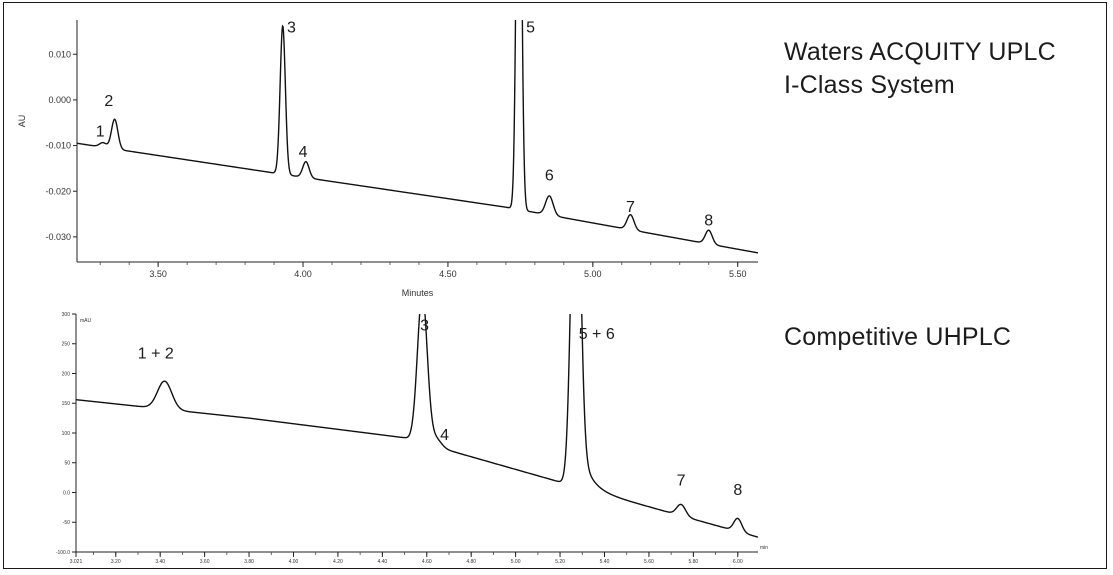 Image resolution: width=1113 pixels, height=575 pixels. Describe the element at coordinates (58, 146) in the screenshot. I see `y-tick-label: -0.010` at that location.